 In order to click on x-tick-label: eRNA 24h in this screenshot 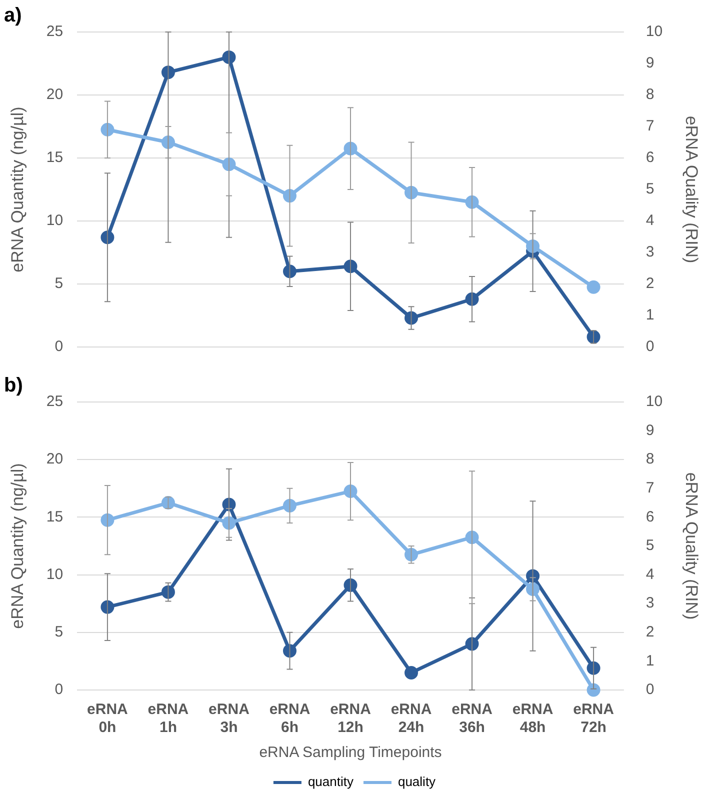, I will do `click(411, 718)`.